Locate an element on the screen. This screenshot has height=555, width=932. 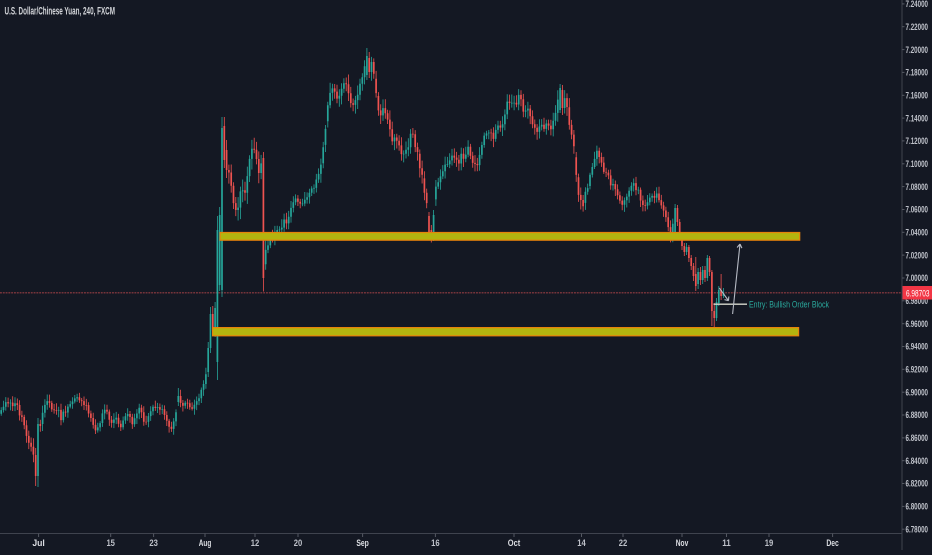
svg-text: 7.20000 is located at coordinates (917, 50).